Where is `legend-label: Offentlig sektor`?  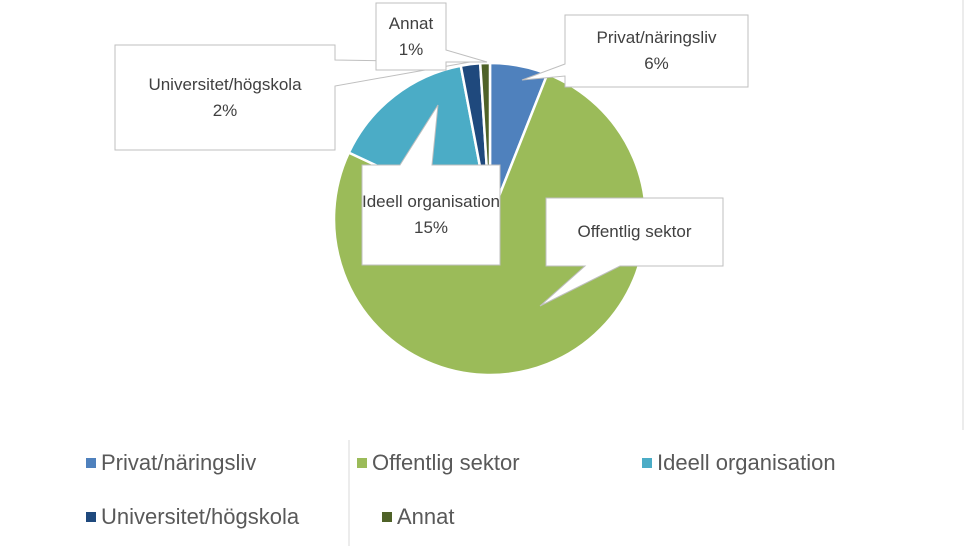 legend-label: Offentlig sektor is located at coordinates (446, 462).